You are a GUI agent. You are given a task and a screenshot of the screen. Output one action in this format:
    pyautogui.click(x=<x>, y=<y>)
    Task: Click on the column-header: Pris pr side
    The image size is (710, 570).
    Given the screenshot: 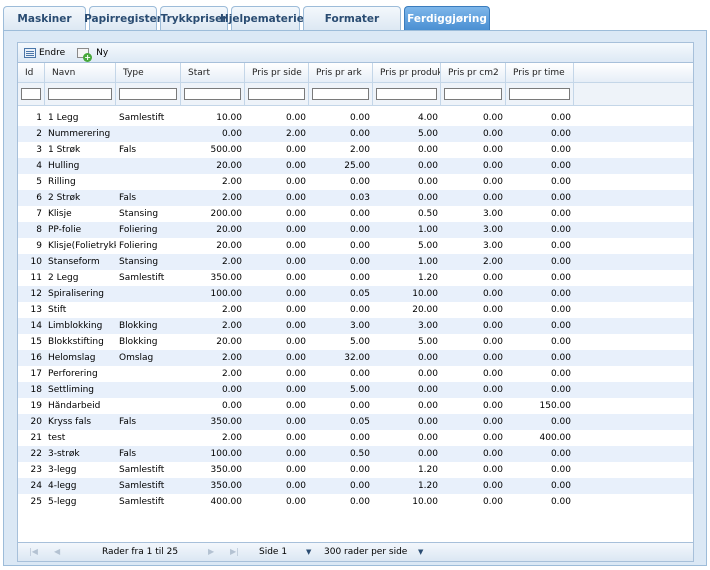 What is the action you would take?
    pyautogui.click(x=277, y=72)
    